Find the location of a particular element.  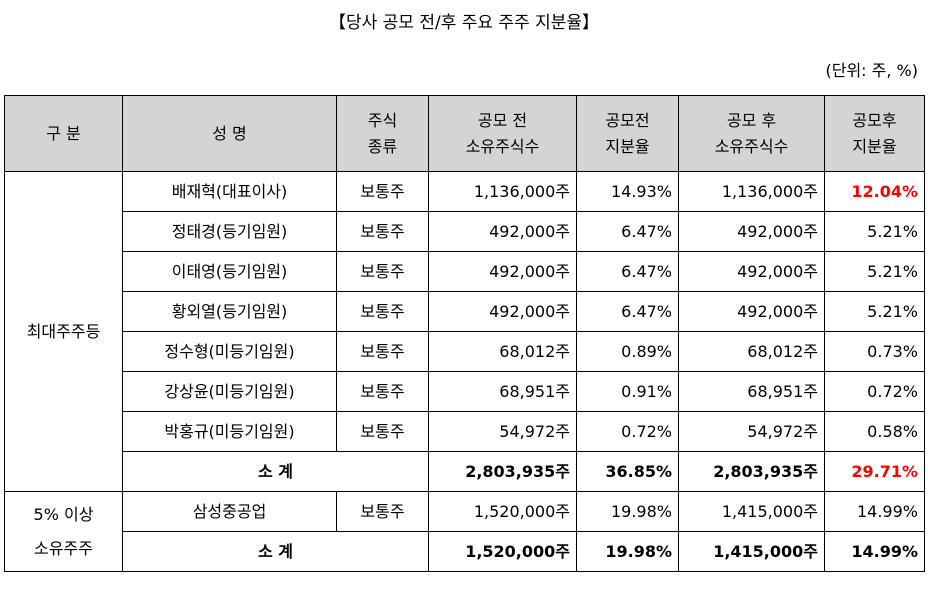

post-ratio: 0.73% is located at coordinates (874, 351).